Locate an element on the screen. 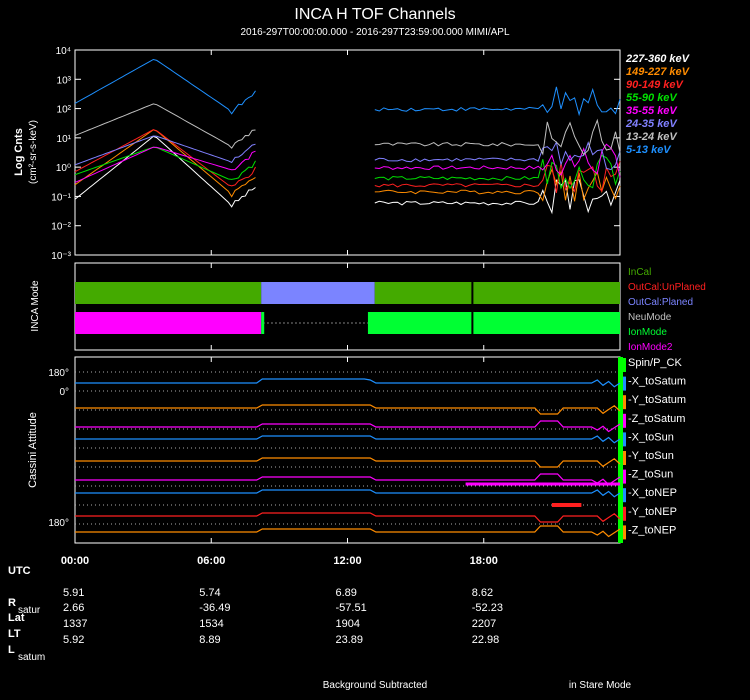 Image resolution: width=750 pixels, height=700 pixels. legend-entry: InCal is located at coordinates (639, 272).